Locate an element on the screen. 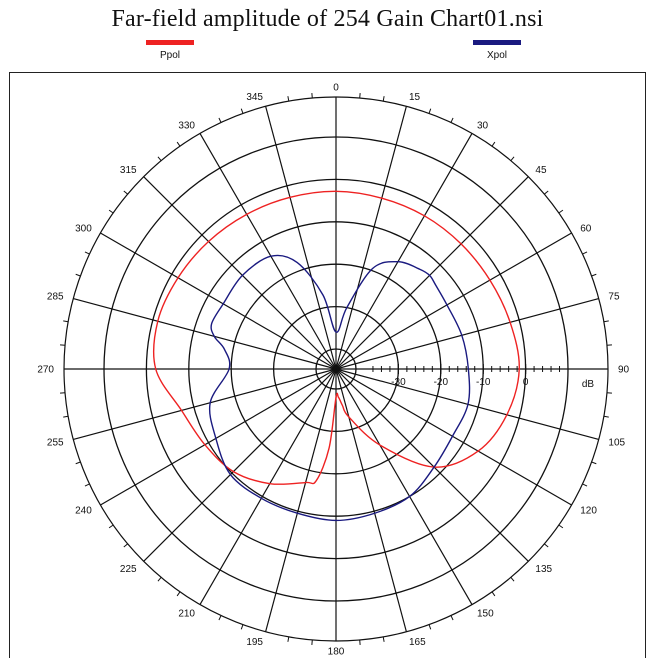 The image size is (655, 659). angle-label-75: 75 is located at coordinates (614, 297).